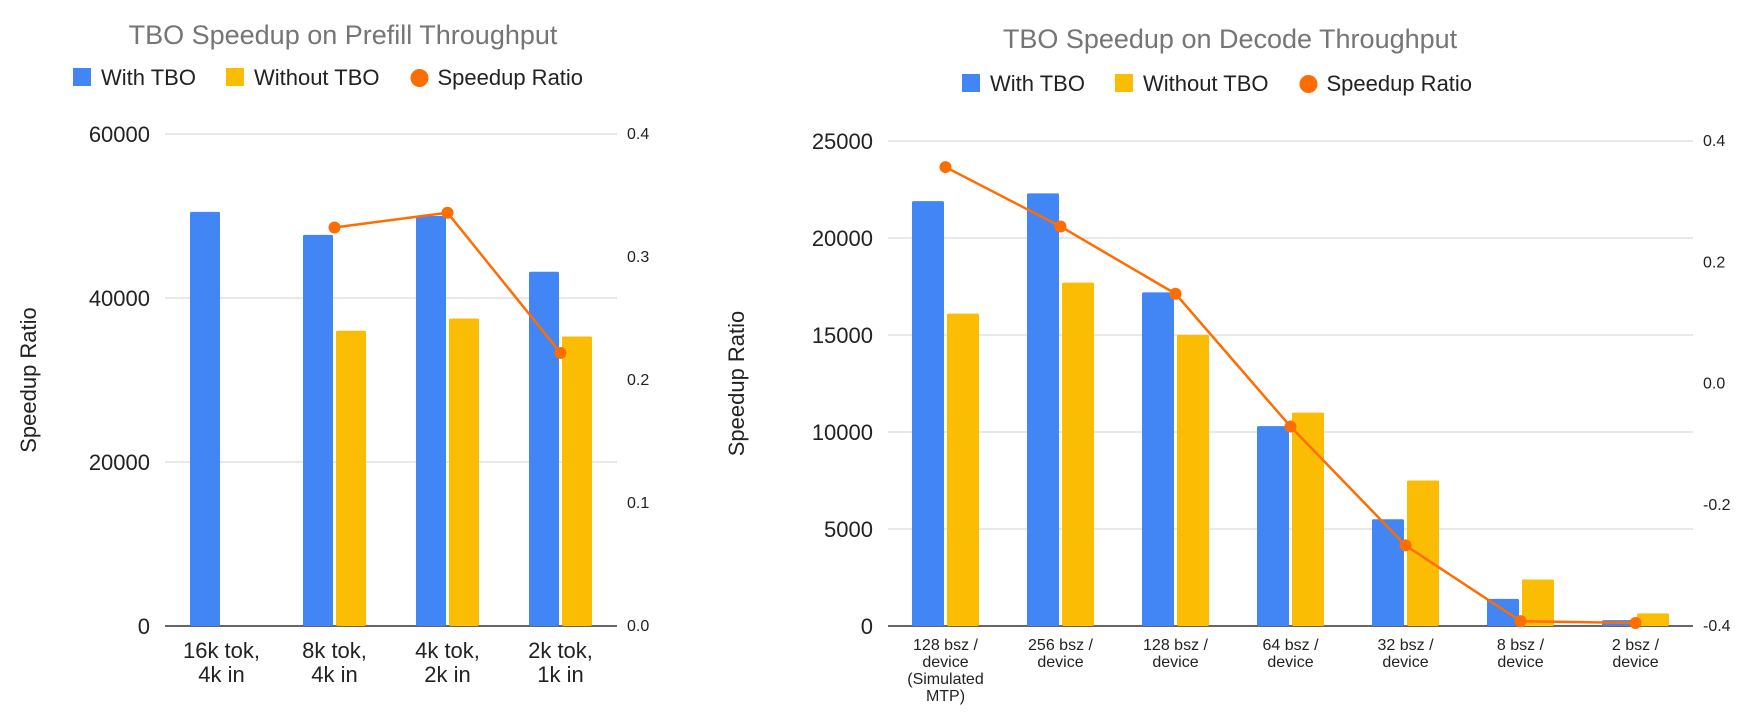 This screenshot has width=1757, height=721. What do you see at coordinates (447, 662) in the screenshot?
I see `x-tick-label: 4k tok, 2k in` at bounding box center [447, 662].